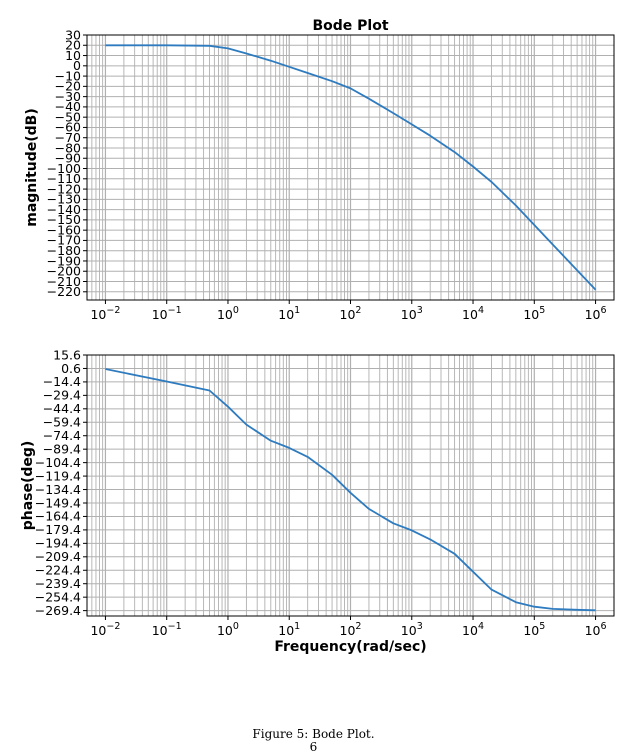 This screenshot has width=627, height=754. Describe the element at coordinates (62, 408) in the screenshot. I see `y-tick-label: −44.4` at that location.